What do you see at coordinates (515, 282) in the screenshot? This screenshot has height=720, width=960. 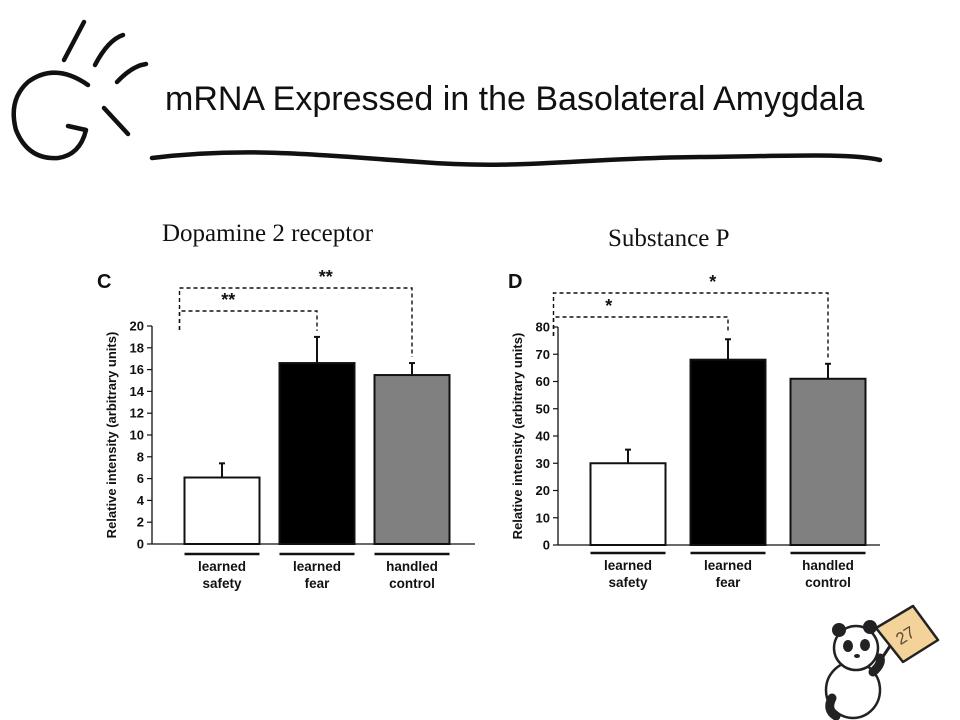 I see `panel-letter: D` at bounding box center [515, 282].